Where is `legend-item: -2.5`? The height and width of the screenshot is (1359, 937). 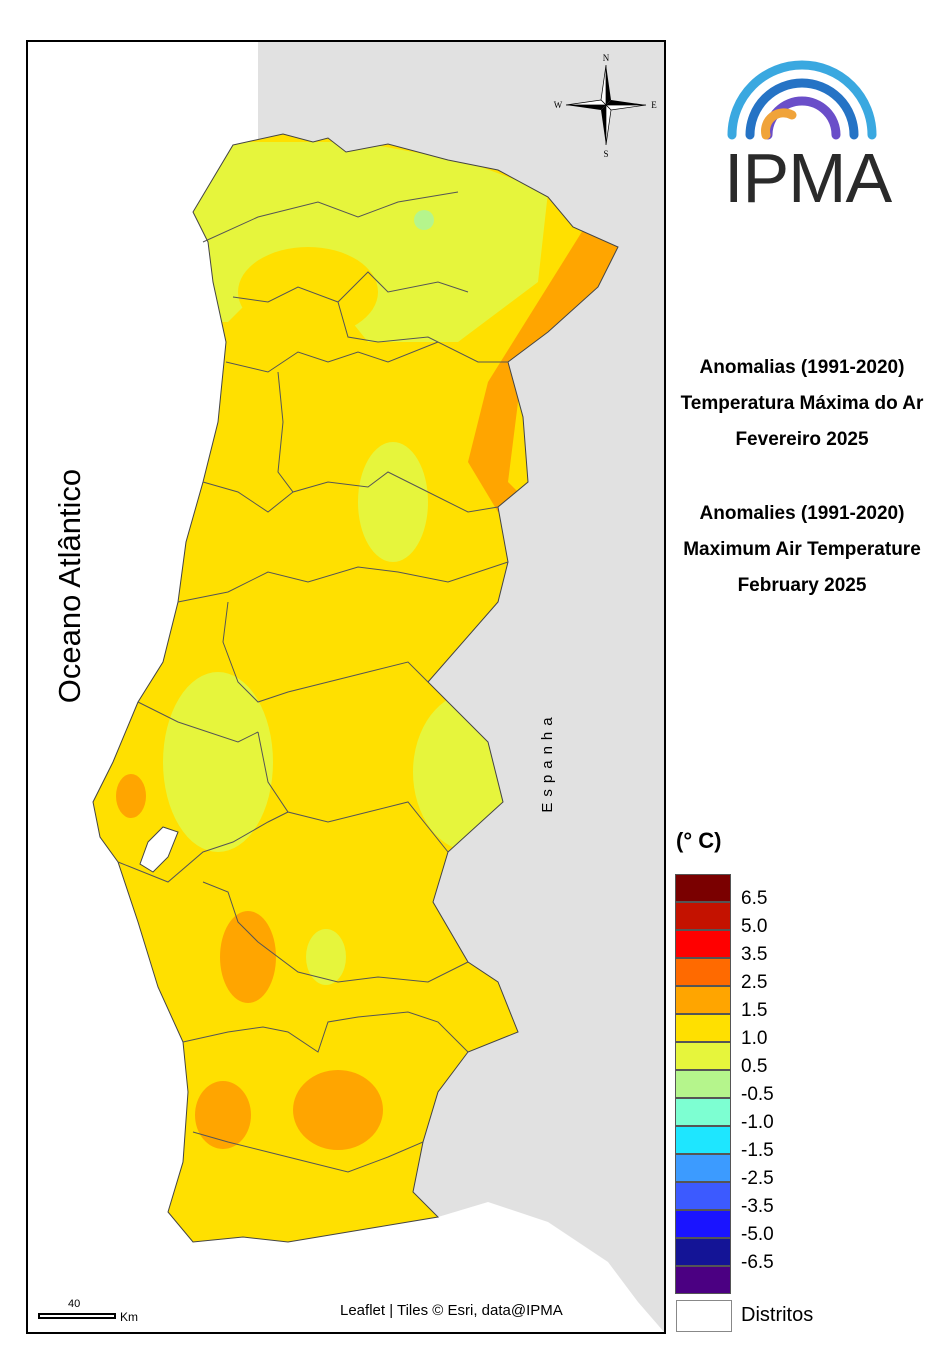 legend-item: -2.5 is located at coordinates (724, 1171).